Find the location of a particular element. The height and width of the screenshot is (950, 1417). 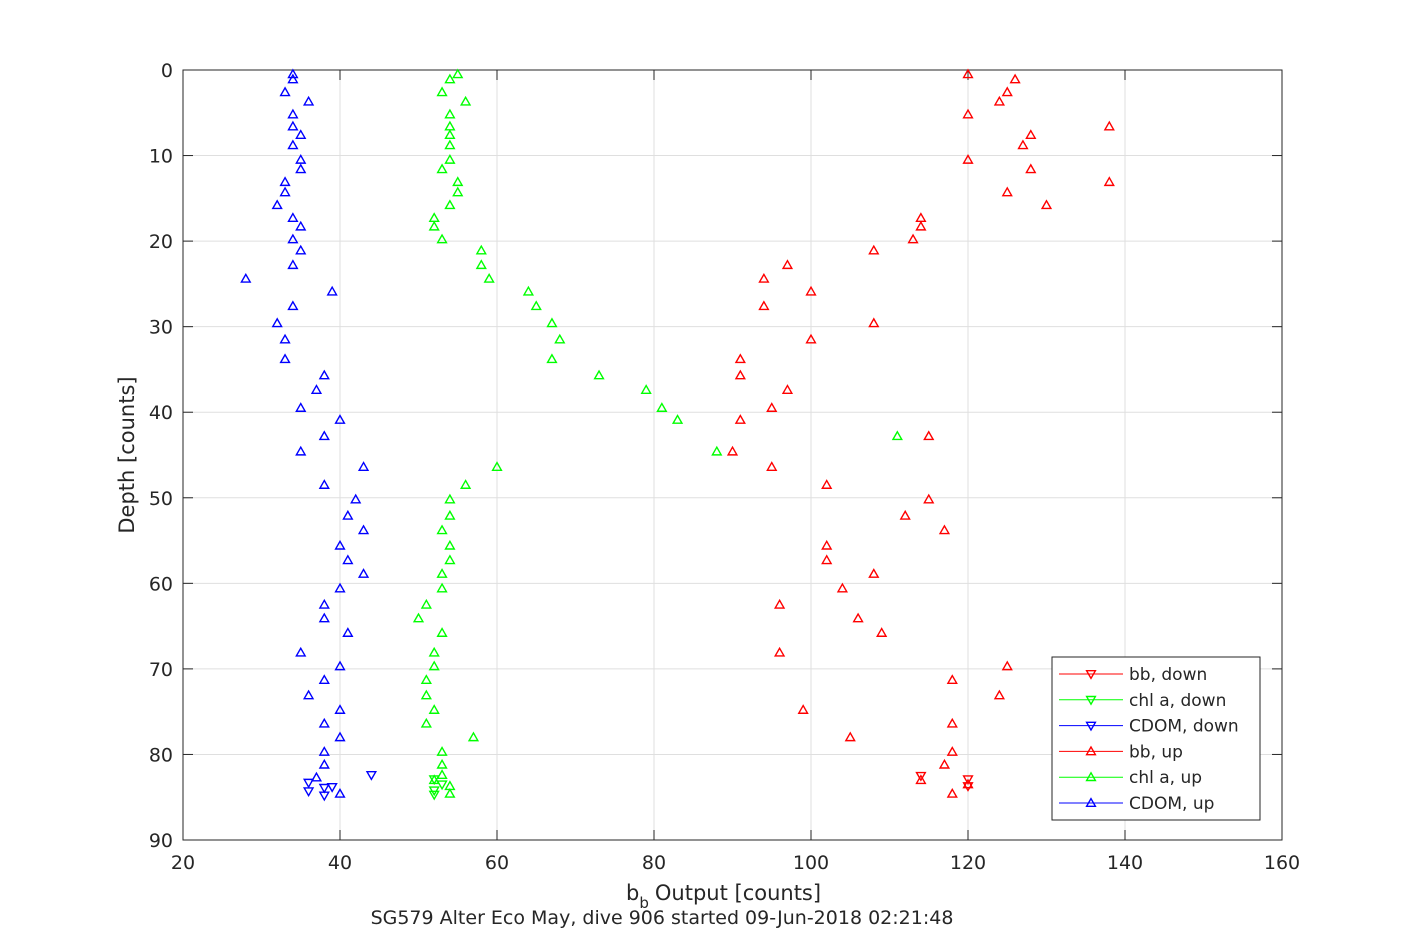

legend-item: CDOM, up is located at coordinates (1136, 804).